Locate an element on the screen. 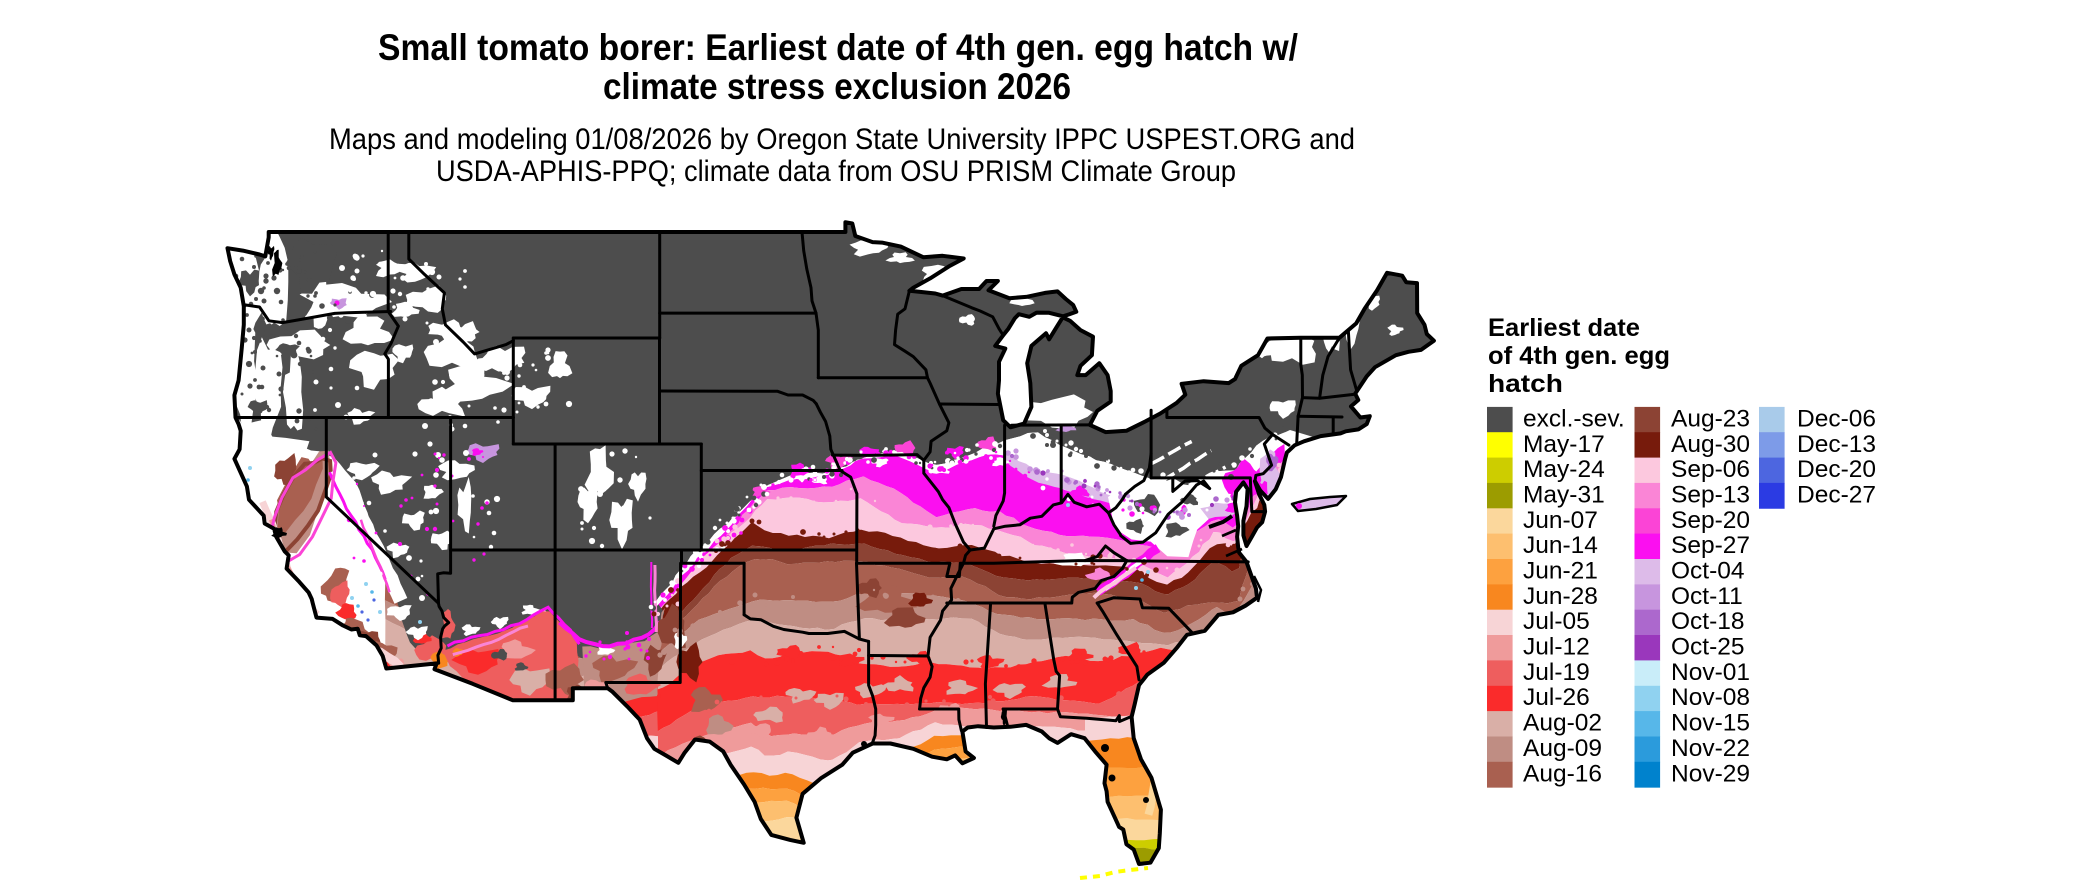 The height and width of the screenshot is (892, 2100). svg-text: Nov-01 is located at coordinates (1710, 672).